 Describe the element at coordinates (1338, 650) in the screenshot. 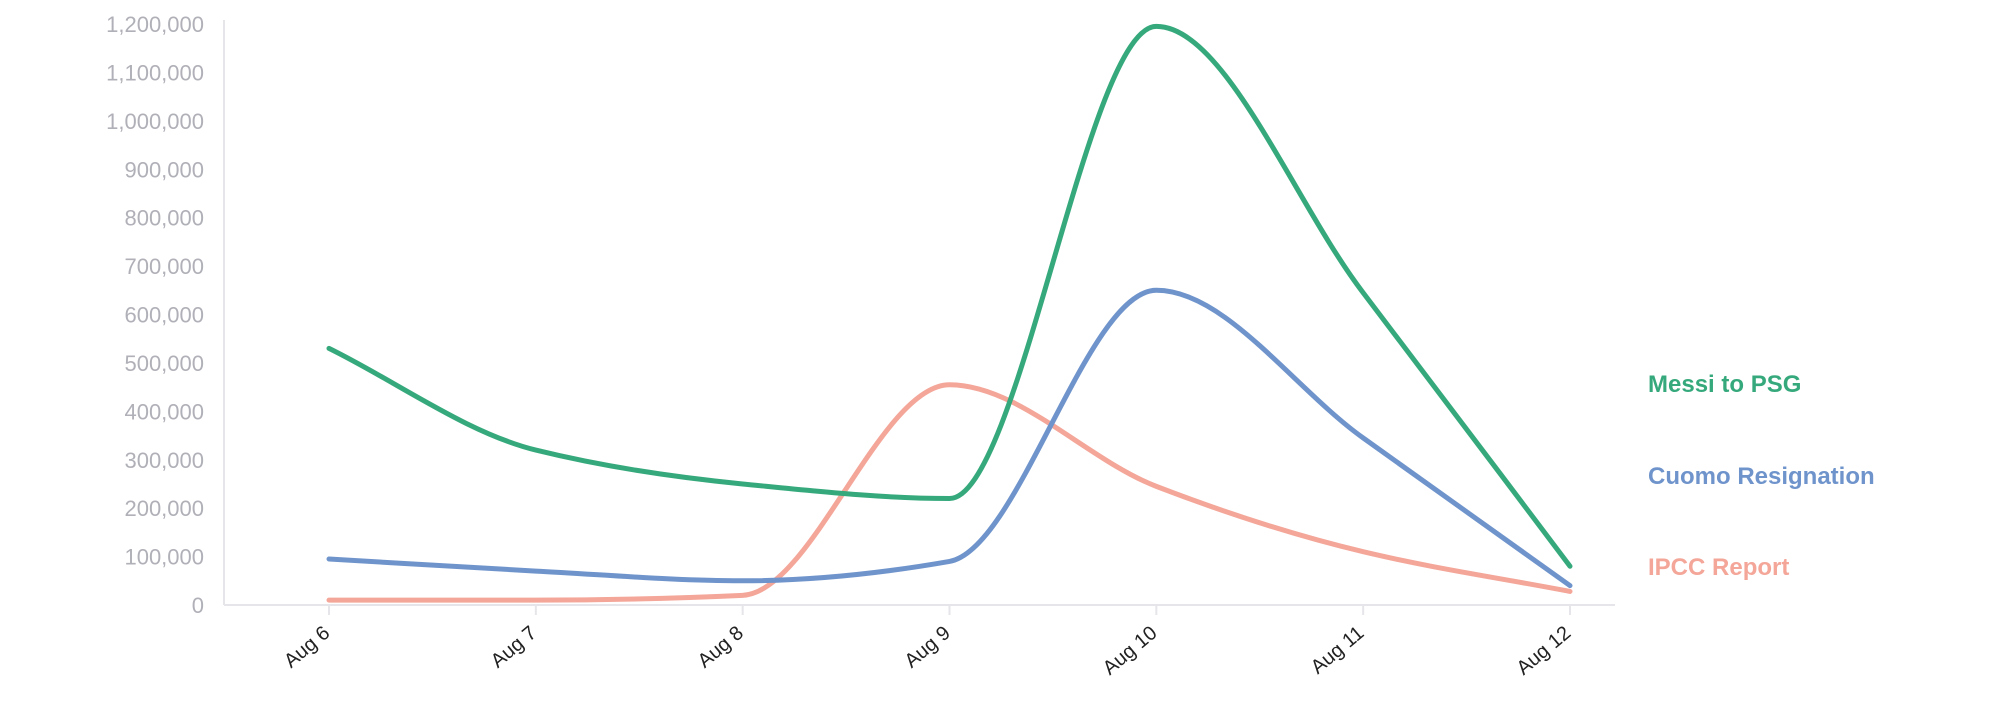

I see `x-tick-label: Aug 11` at that location.